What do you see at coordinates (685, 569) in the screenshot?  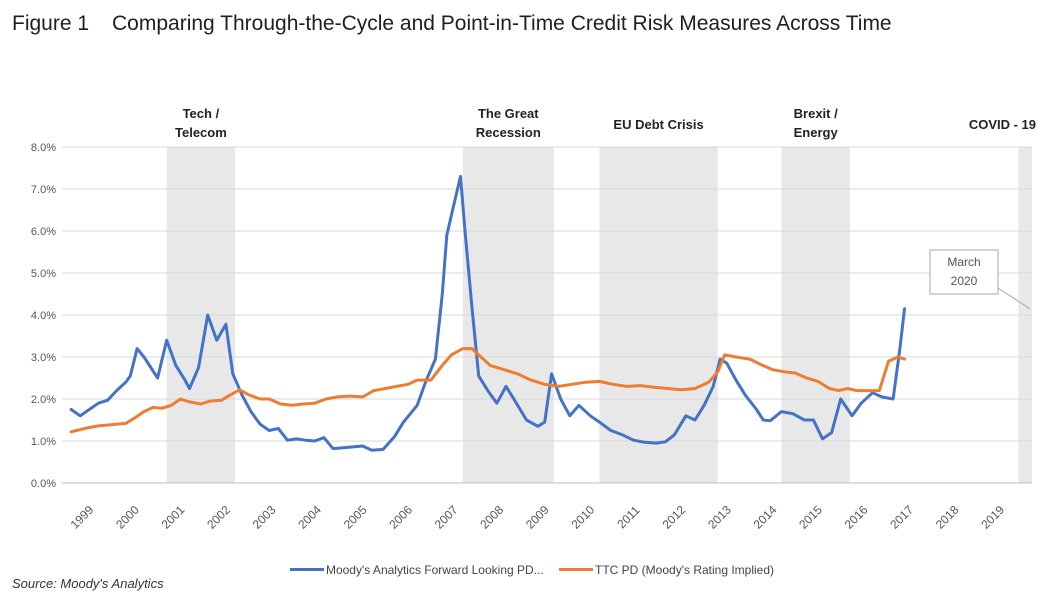 I see `legend-label-ttc: TTC PD (Moody's Rating Implied)` at bounding box center [685, 569].